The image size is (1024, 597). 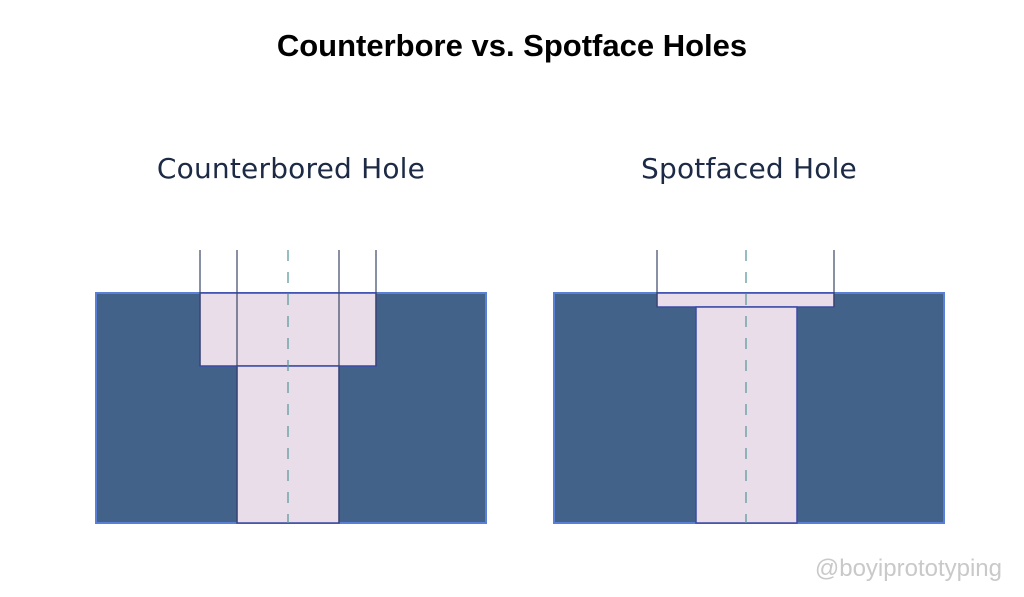 I want to click on counterbored-hole-label: Counterbored Hole, so click(x=291, y=168).